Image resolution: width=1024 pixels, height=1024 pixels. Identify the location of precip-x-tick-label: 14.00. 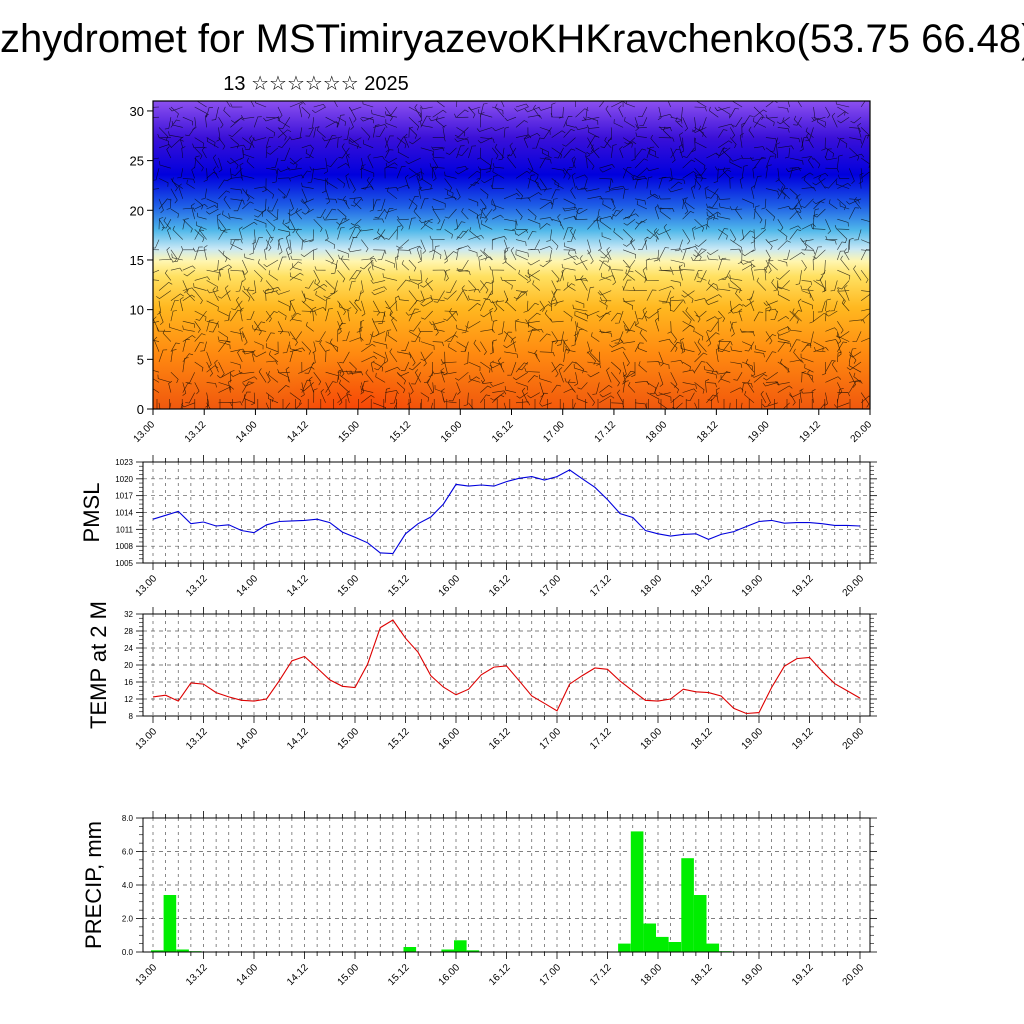
(248, 975).